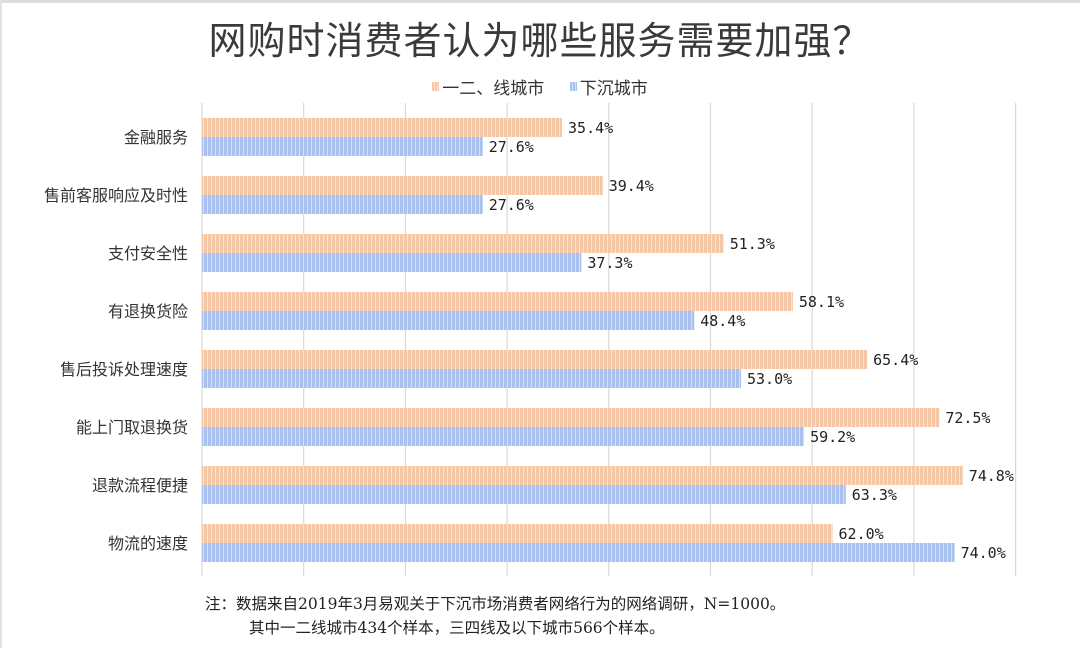 This screenshot has width=1080, height=648. I want to click on legend: 一二、线城市 下沉城市, so click(540, 86).